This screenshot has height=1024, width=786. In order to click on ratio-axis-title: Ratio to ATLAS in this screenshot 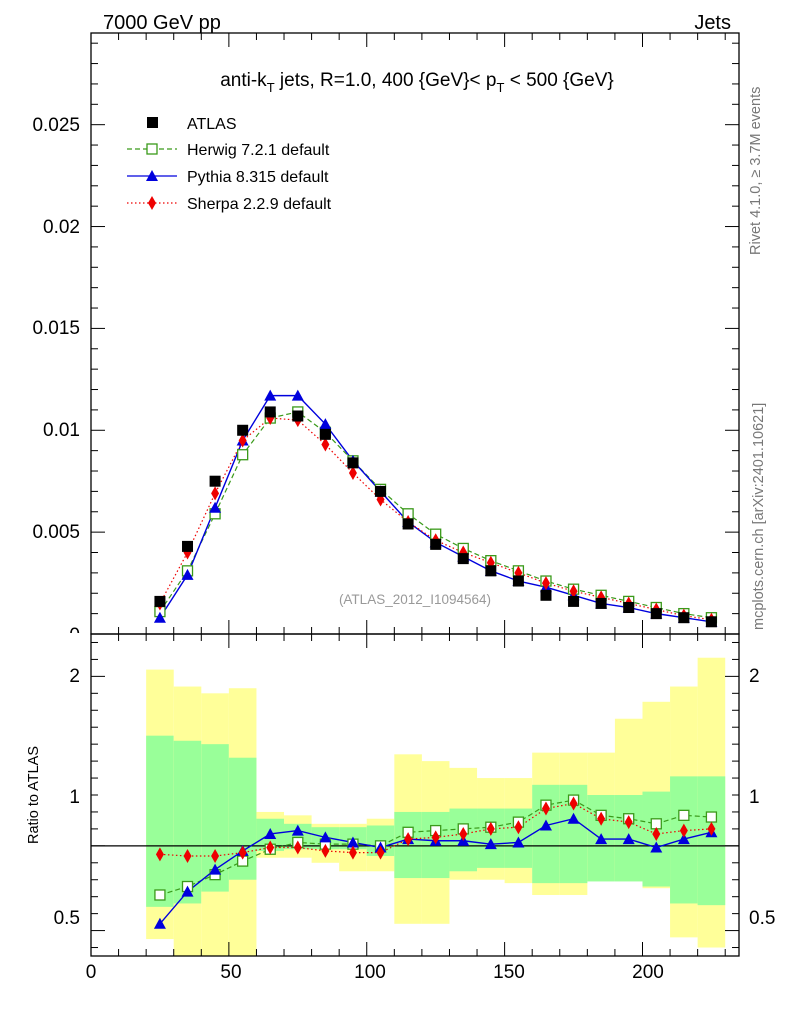, I will do `click(34, 795)`.